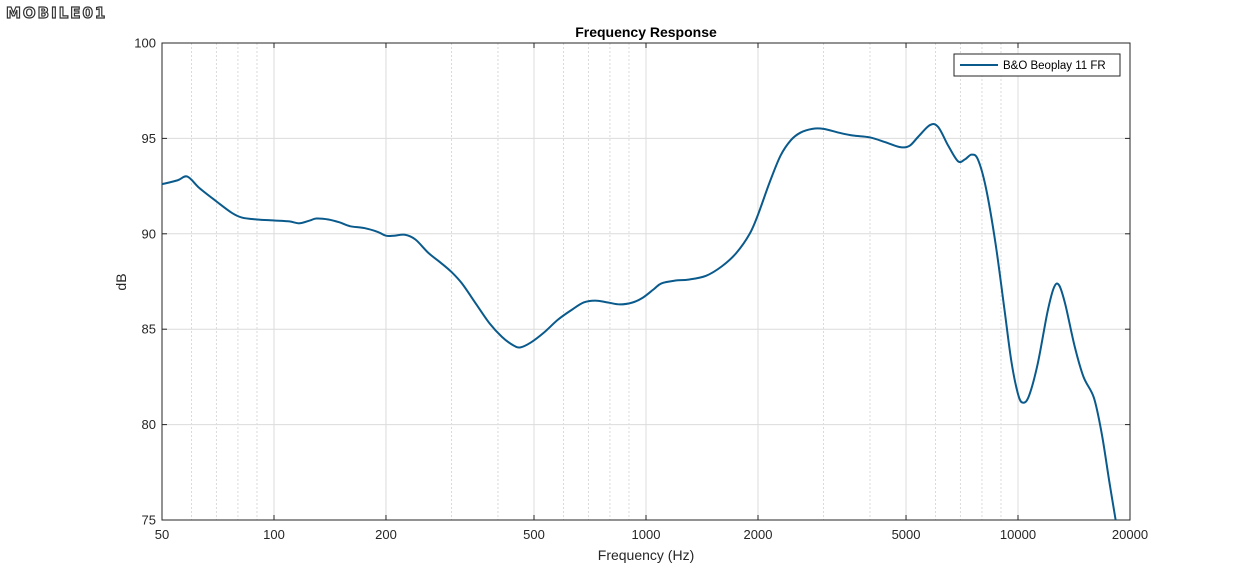  Describe the element at coordinates (149, 520) in the screenshot. I see `y-tick-label: 75` at that location.